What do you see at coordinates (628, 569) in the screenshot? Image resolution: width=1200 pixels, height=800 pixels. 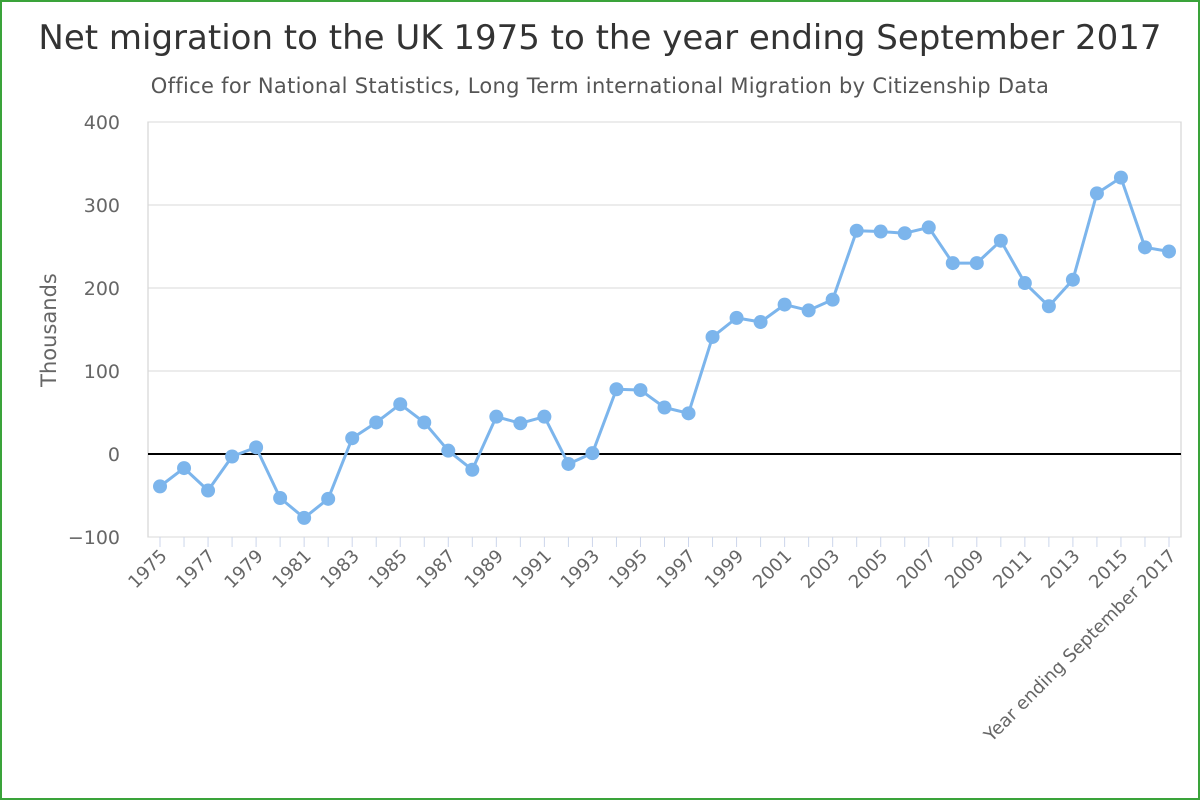 I see `x-tick-label: 1995` at bounding box center [628, 569].